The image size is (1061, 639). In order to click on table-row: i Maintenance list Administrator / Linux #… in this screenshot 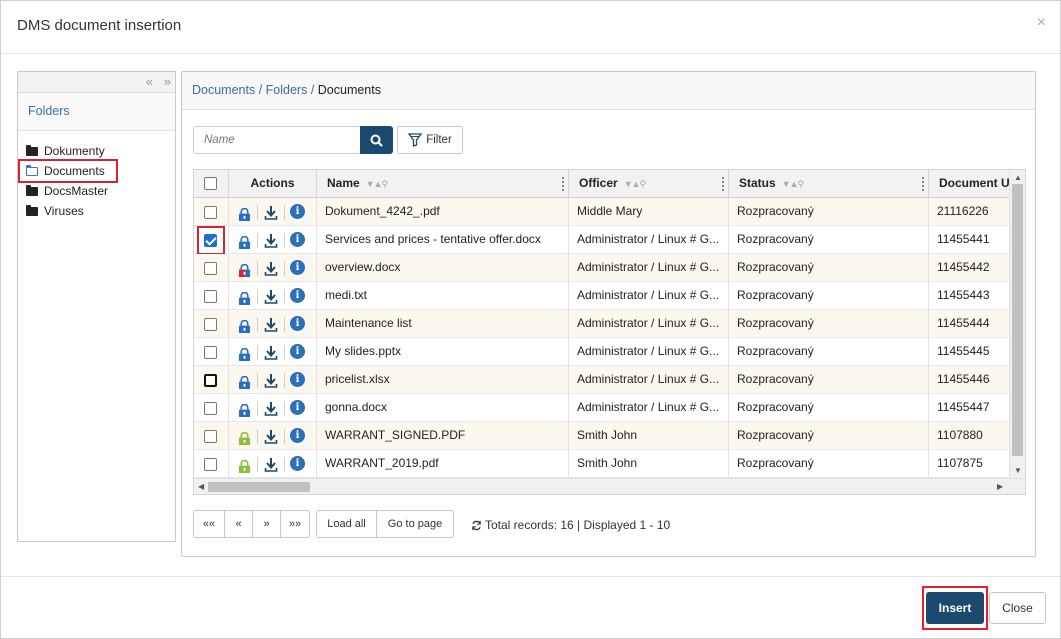, I will do `click(602, 324)`.